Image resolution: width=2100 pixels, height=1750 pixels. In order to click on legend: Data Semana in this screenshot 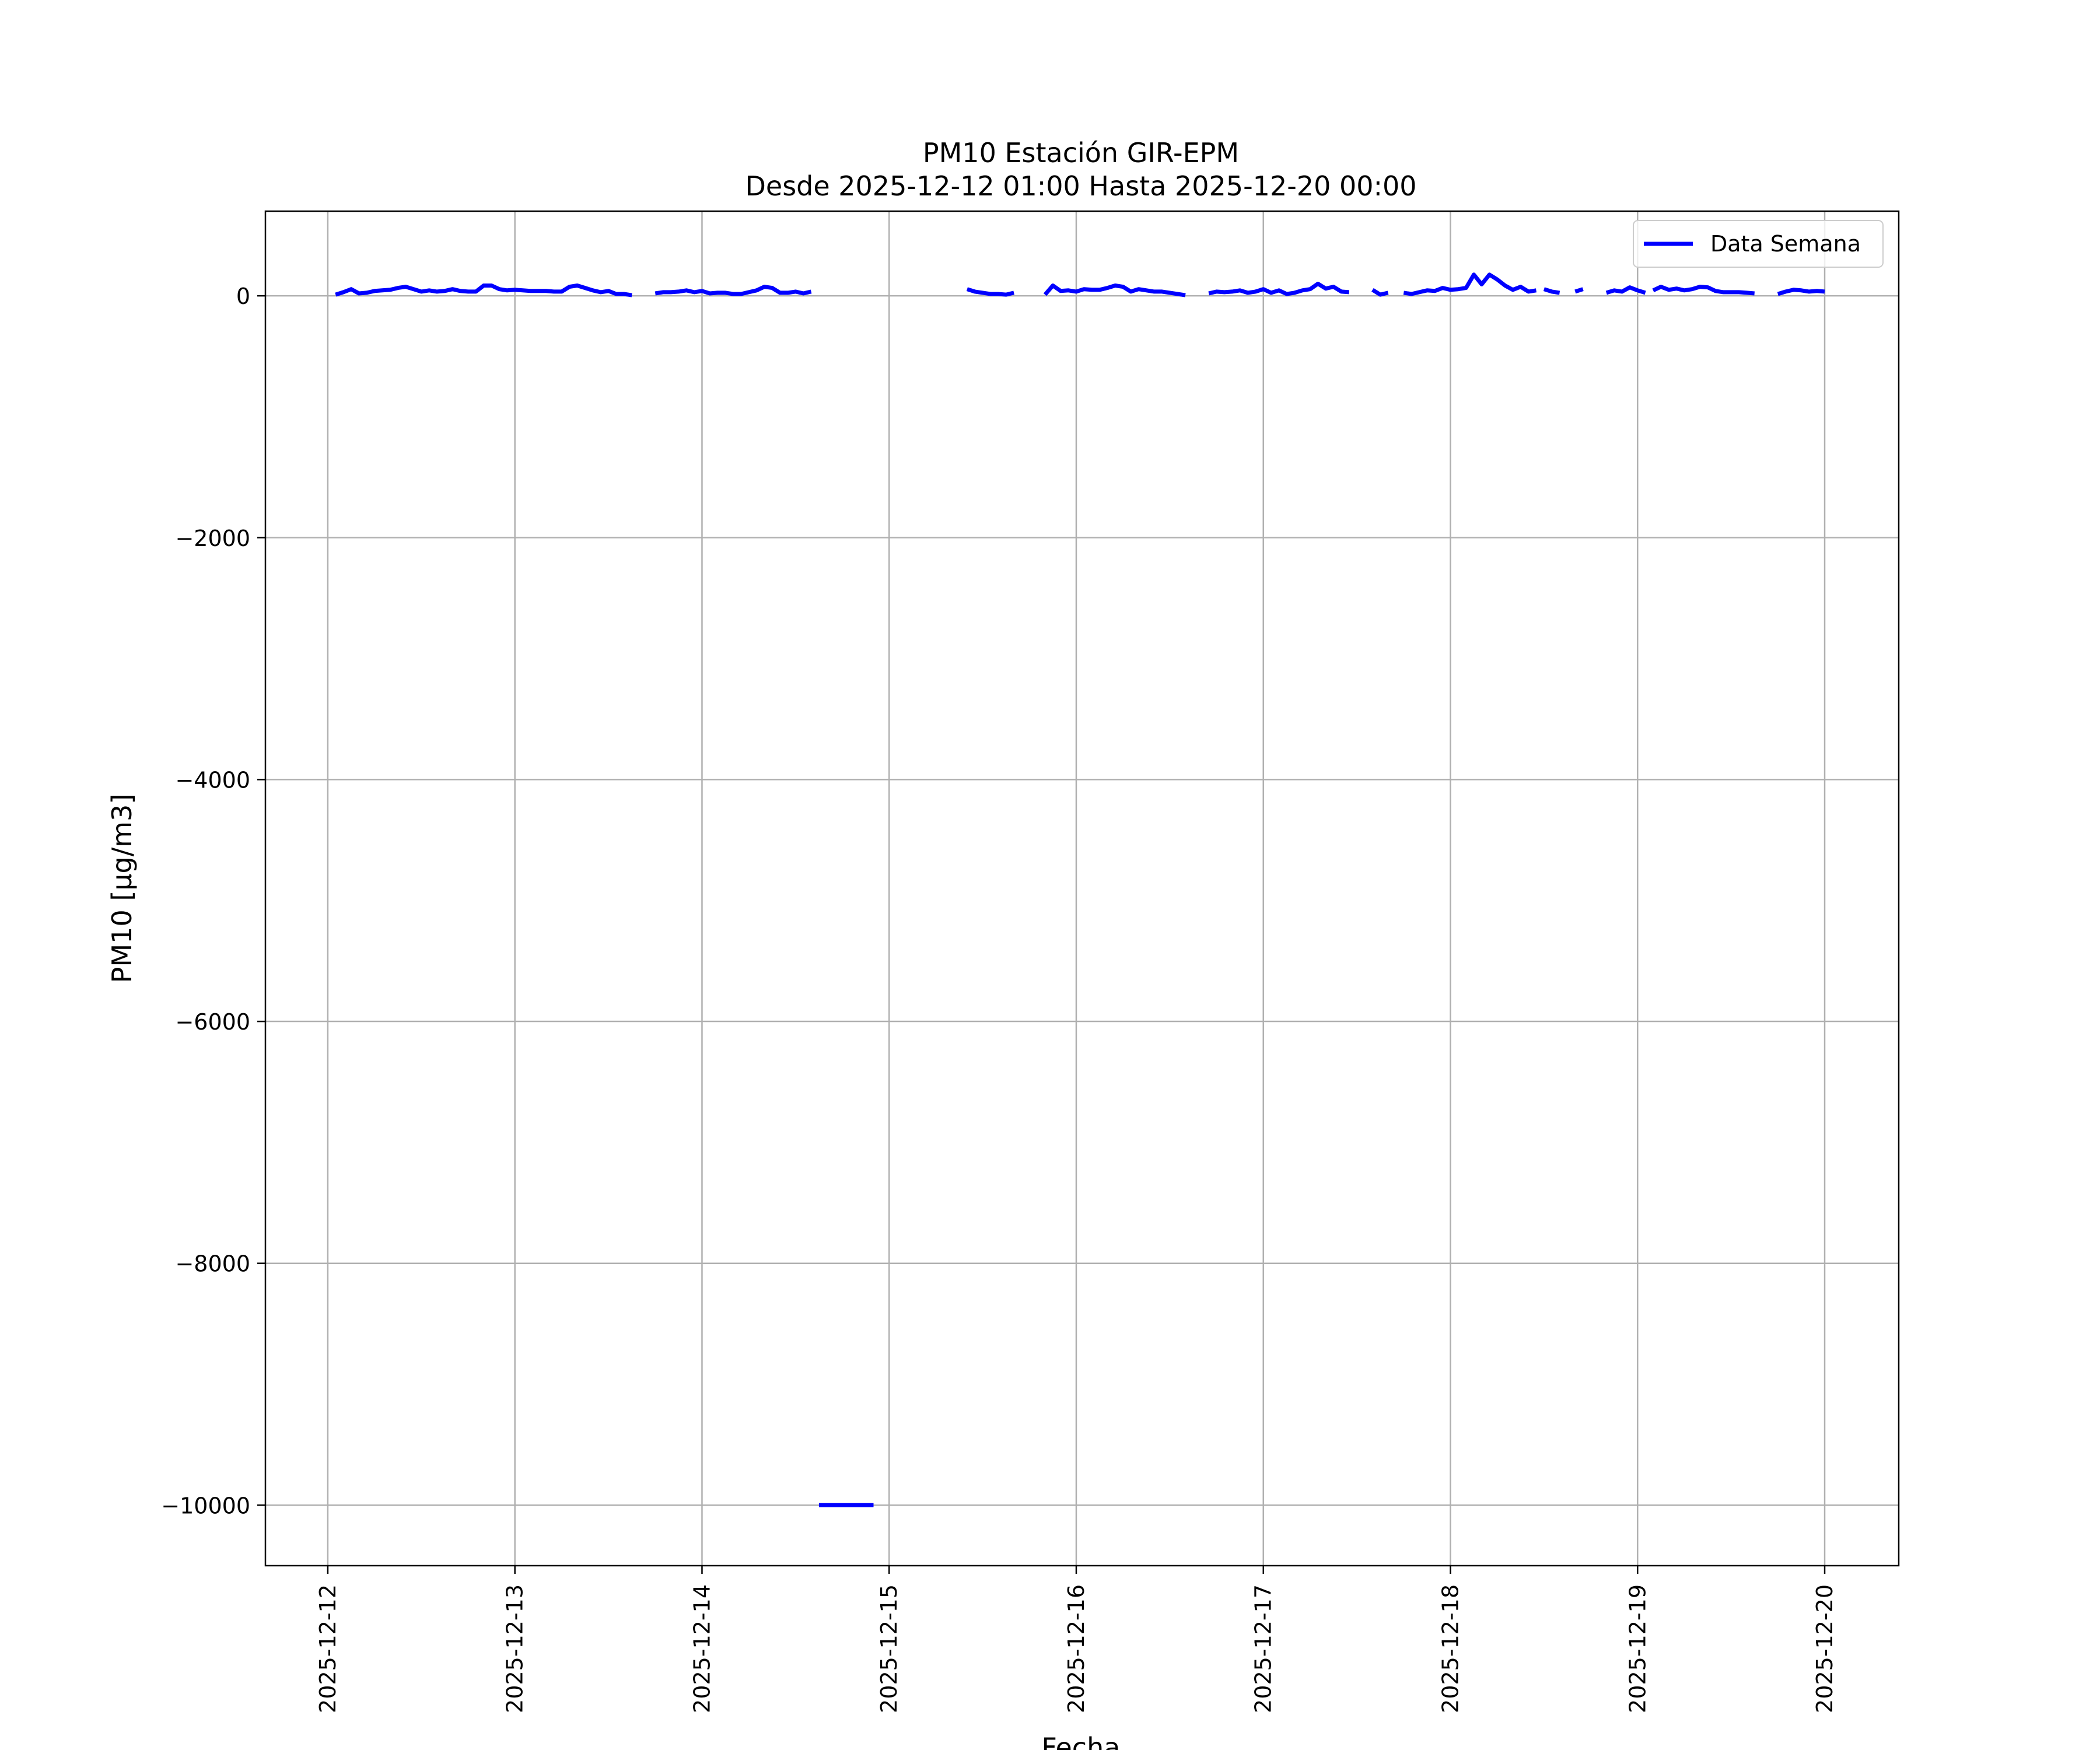, I will do `click(1758, 244)`.